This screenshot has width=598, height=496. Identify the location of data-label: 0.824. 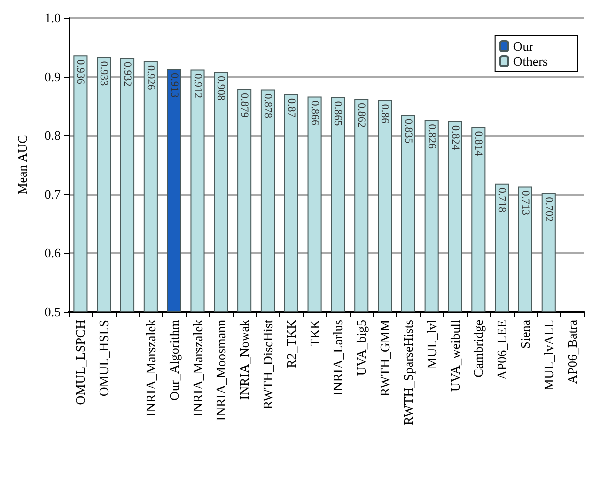
(455, 138).